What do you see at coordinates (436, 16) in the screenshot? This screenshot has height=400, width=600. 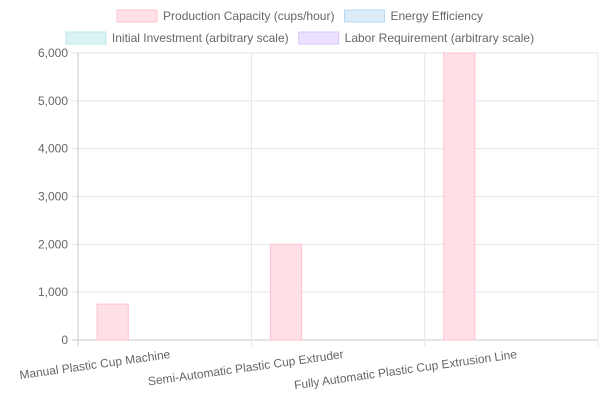 I see `legend-label: Energy Efficiency` at bounding box center [436, 16].